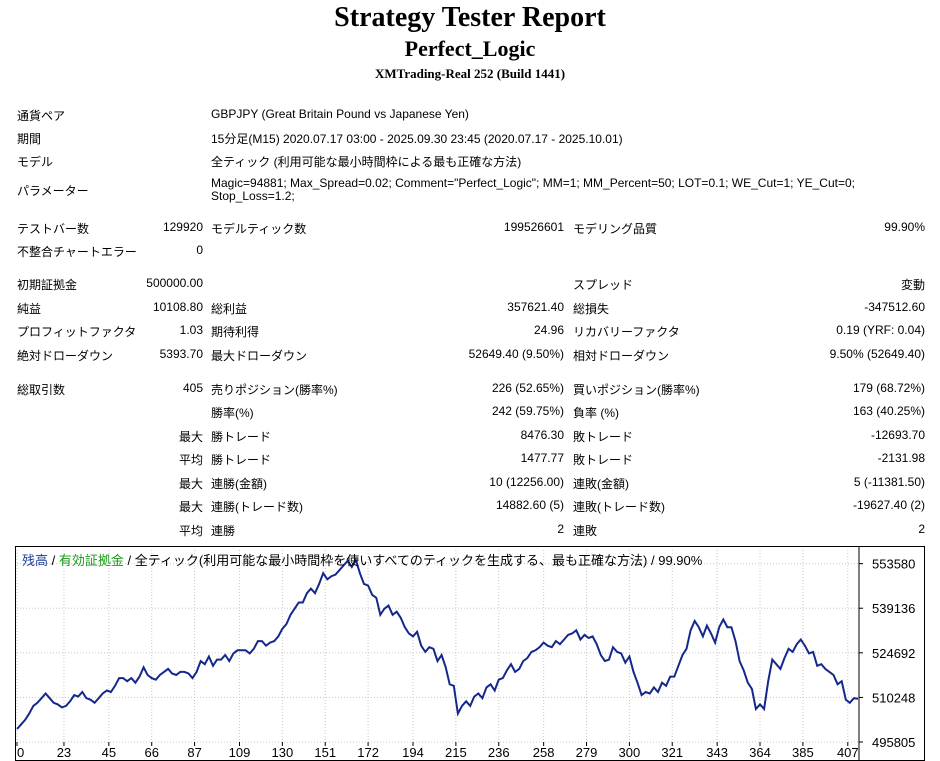 The width and height of the screenshot is (940, 761). Describe the element at coordinates (47, 285) in the screenshot. I see `deposit-label: 初期証拠金` at that location.